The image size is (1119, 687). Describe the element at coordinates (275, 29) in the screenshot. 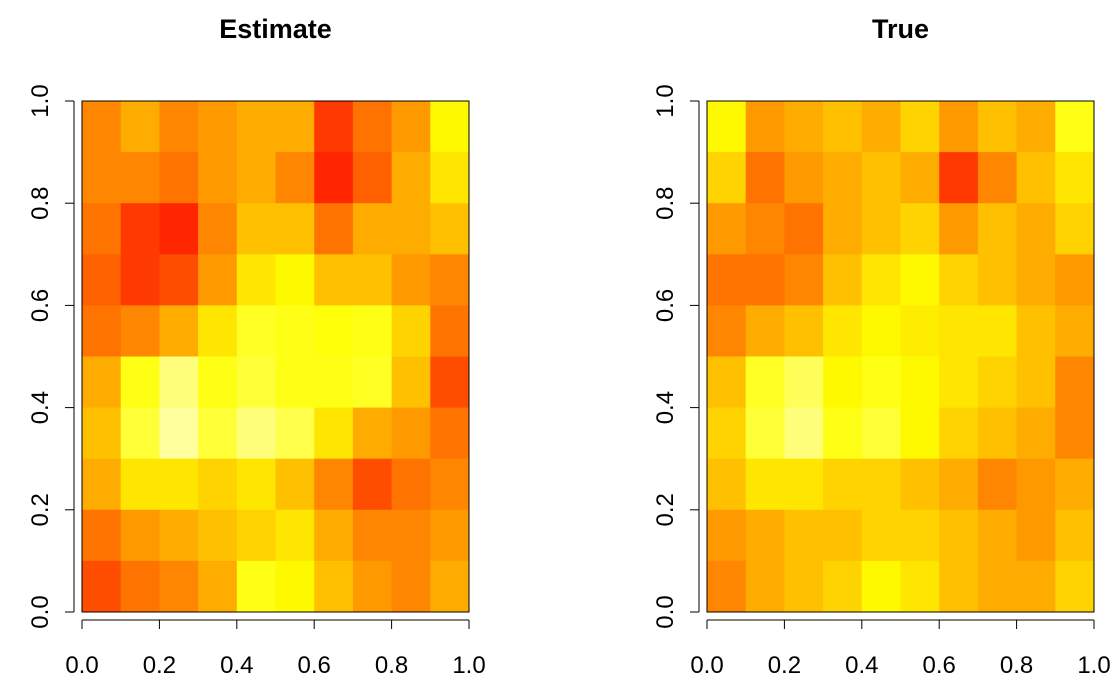

I see `chart-title: Estimate` at that location.